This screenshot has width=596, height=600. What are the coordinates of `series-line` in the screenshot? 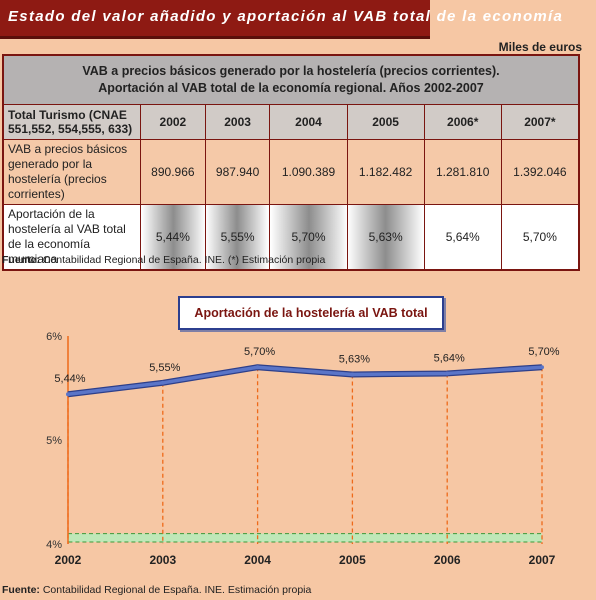 It's located at (305, 380).